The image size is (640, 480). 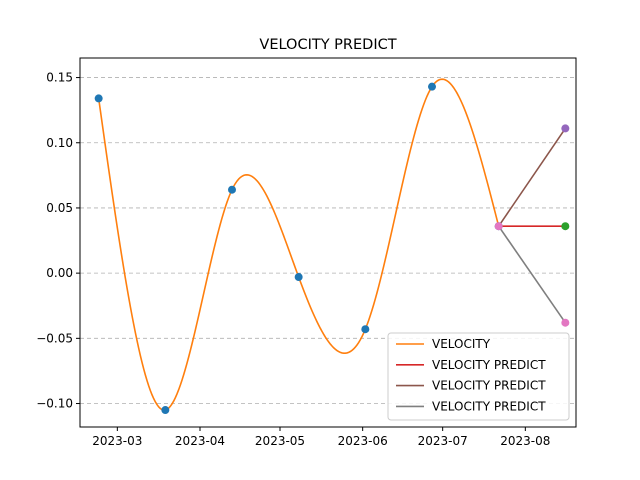 What do you see at coordinates (327, 45) in the screenshot?
I see `chart-title: VELOCITY PREDICT` at bounding box center [327, 45].